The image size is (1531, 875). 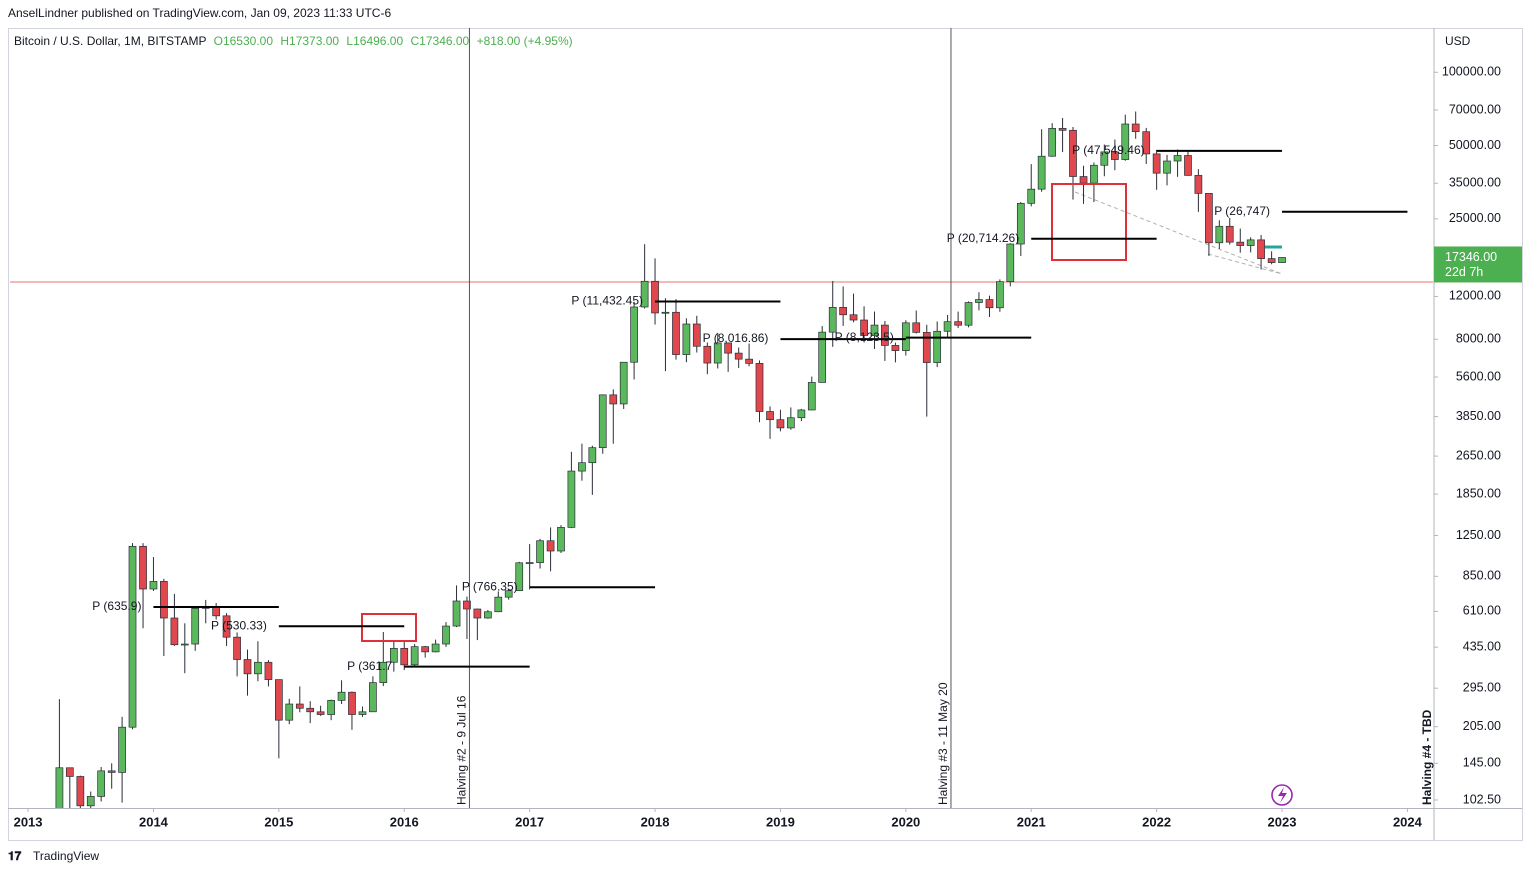 I want to click on y-tick-label: 8000.00, so click(x=1478, y=339).